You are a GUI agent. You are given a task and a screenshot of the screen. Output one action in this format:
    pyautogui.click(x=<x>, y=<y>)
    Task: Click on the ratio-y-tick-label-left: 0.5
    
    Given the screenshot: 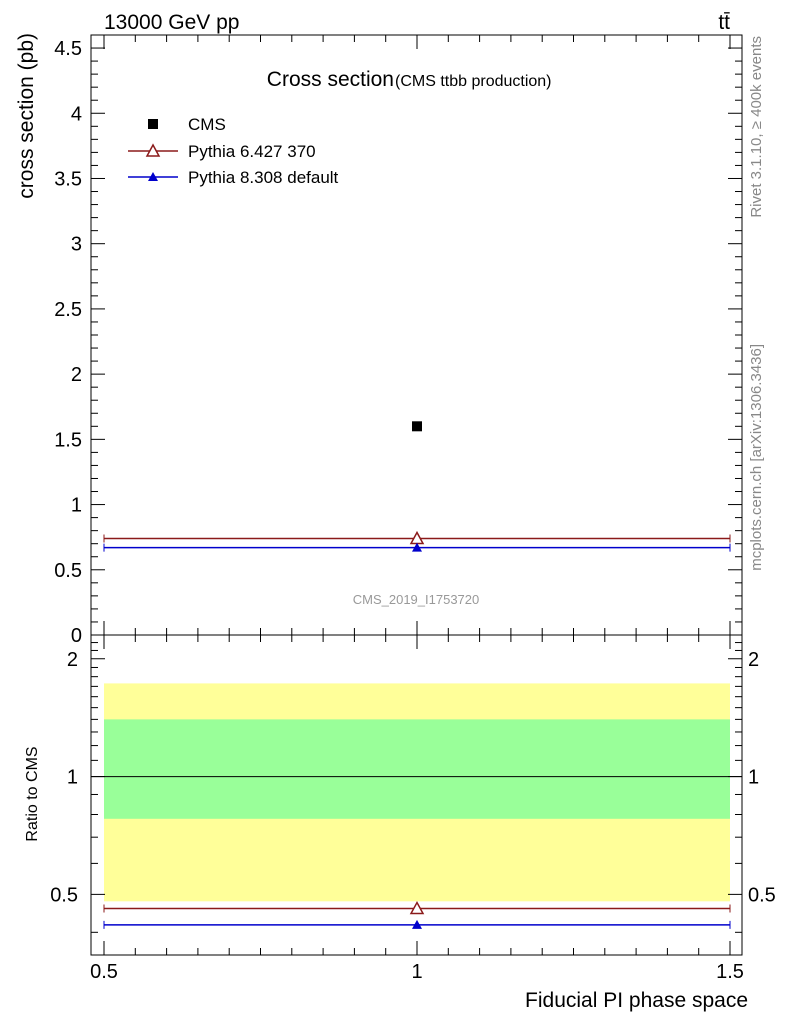 What is the action you would take?
    pyautogui.click(x=64, y=895)
    